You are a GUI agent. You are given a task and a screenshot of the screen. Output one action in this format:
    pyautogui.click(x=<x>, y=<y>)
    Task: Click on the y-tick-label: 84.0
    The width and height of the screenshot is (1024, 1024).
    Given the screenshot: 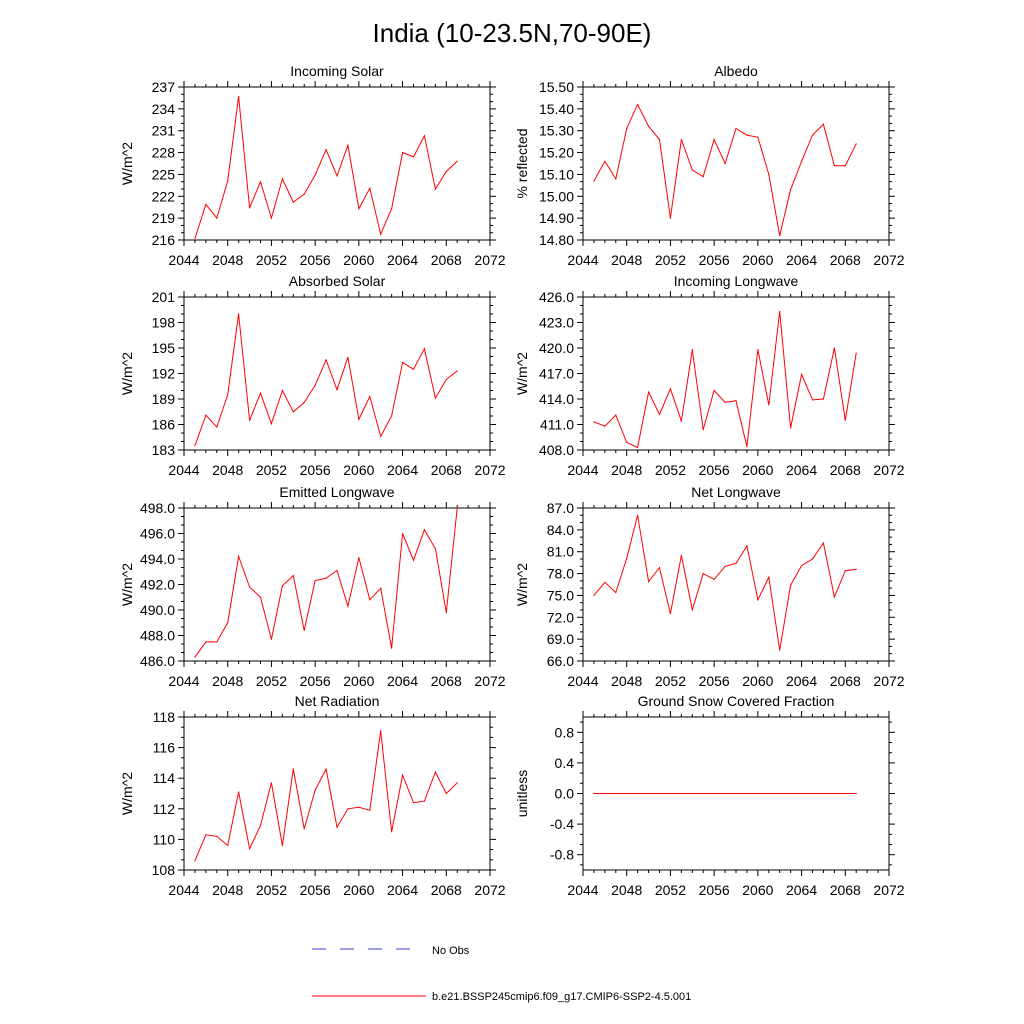 What is the action you would take?
    pyautogui.click(x=560, y=530)
    